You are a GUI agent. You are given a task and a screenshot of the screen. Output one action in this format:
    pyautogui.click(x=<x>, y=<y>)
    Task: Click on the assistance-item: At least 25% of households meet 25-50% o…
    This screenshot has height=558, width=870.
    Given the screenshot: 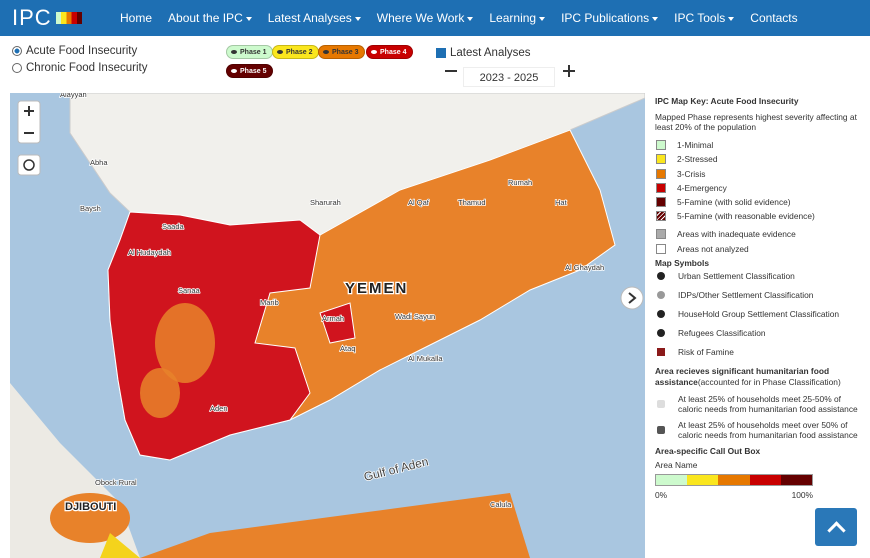 What is the action you would take?
    pyautogui.click(x=759, y=404)
    